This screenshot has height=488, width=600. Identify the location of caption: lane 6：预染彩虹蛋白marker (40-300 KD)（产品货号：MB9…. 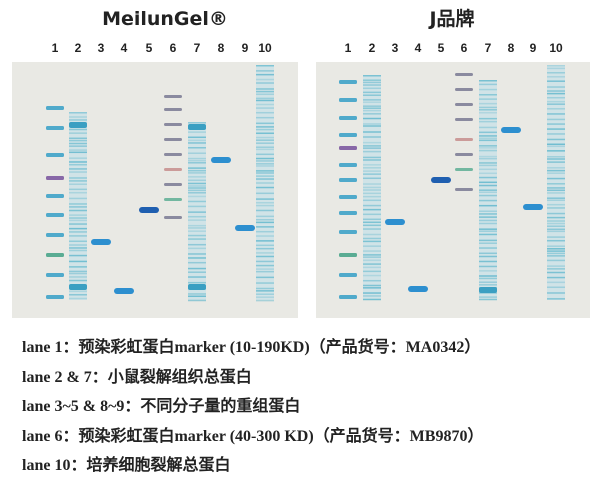
(252, 435).